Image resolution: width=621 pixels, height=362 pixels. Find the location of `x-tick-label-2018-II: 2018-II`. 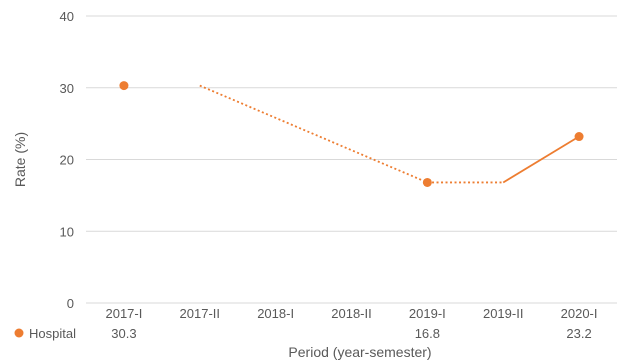

x-tick-label-2018-II: 2018-II is located at coordinates (351, 313).